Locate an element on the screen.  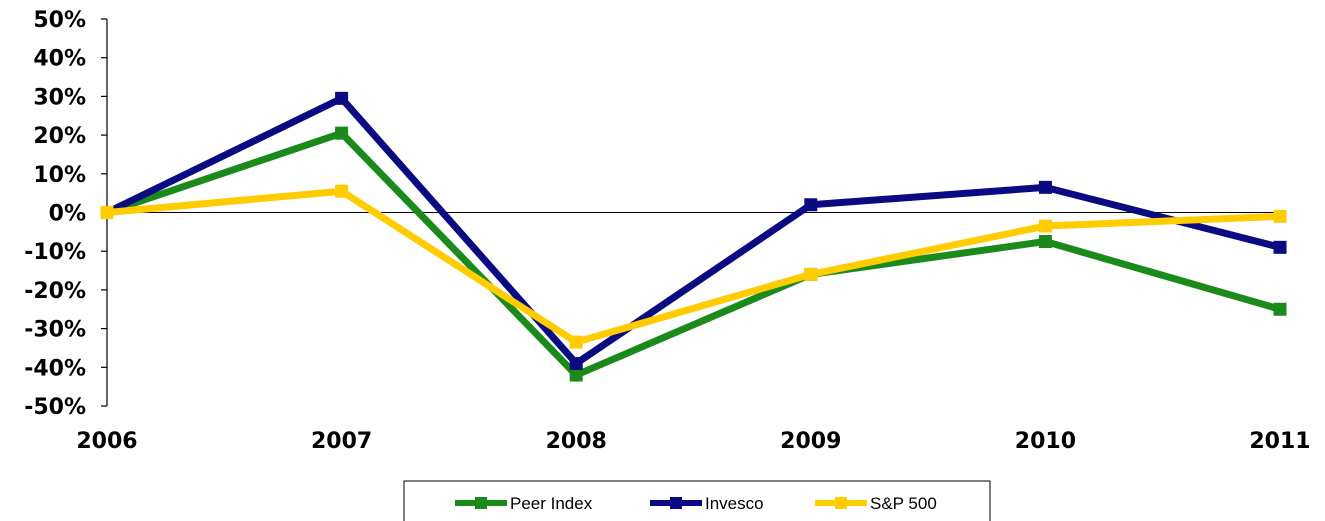
x-tick-label: 2009 is located at coordinates (810, 441).